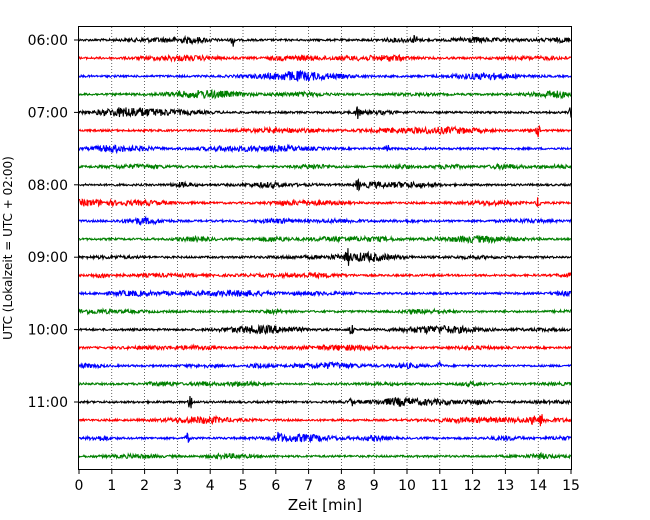 The width and height of the screenshot is (650, 520). What do you see at coordinates (440, 486) in the screenshot?
I see `x-tick-label-11: 11` at bounding box center [440, 486].